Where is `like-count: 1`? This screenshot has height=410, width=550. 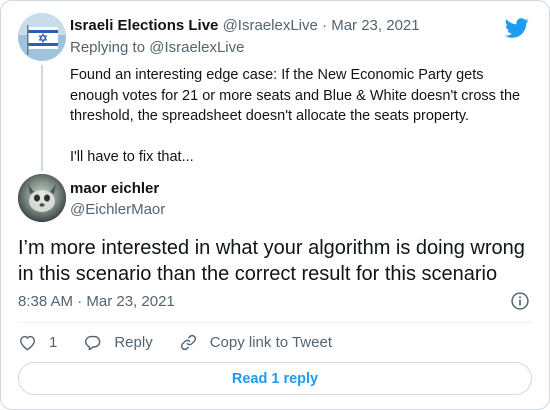 like-count: 1 is located at coordinates (53, 342).